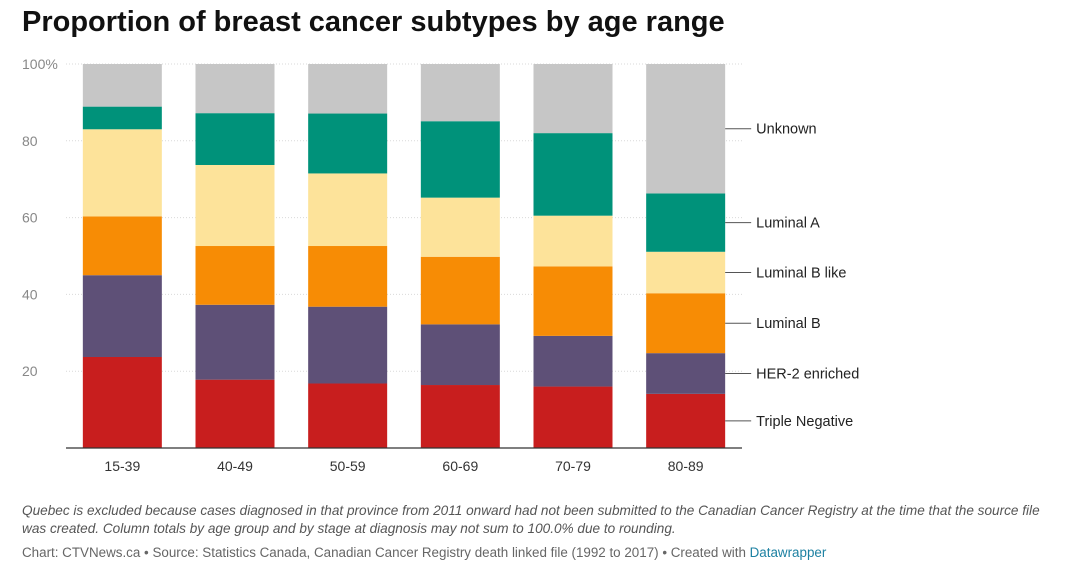 The image size is (1080, 582). I want to click on x-tick-label: 50-59, so click(348, 466).